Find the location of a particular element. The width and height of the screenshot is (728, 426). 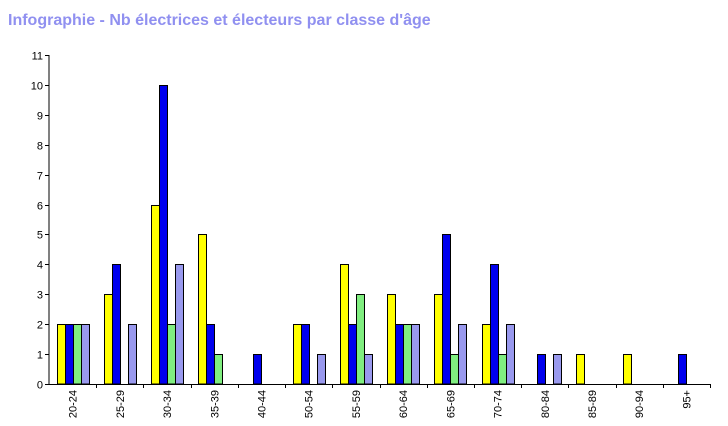

x-tick-label: 20-24 is located at coordinates (74, 404).